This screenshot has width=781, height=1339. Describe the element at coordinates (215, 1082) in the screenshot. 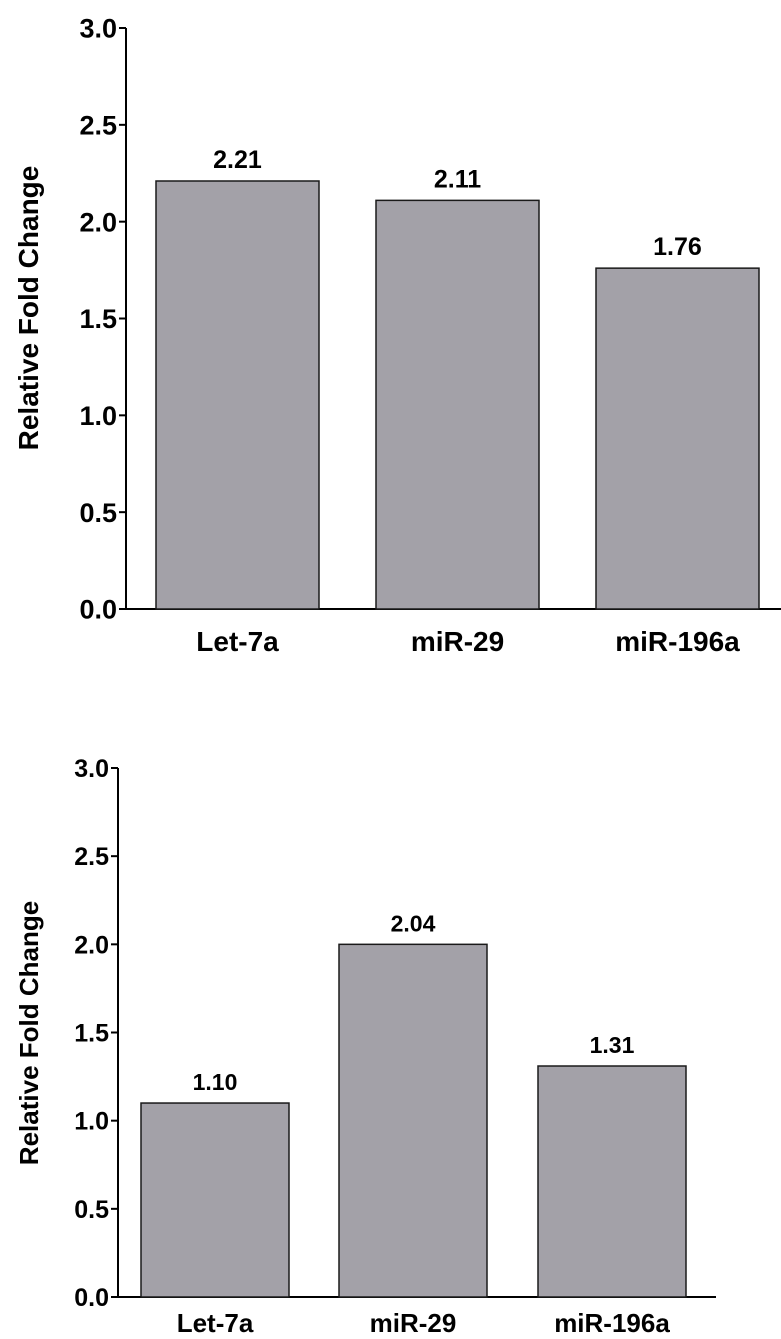

I see `data-label: 1.10` at that location.